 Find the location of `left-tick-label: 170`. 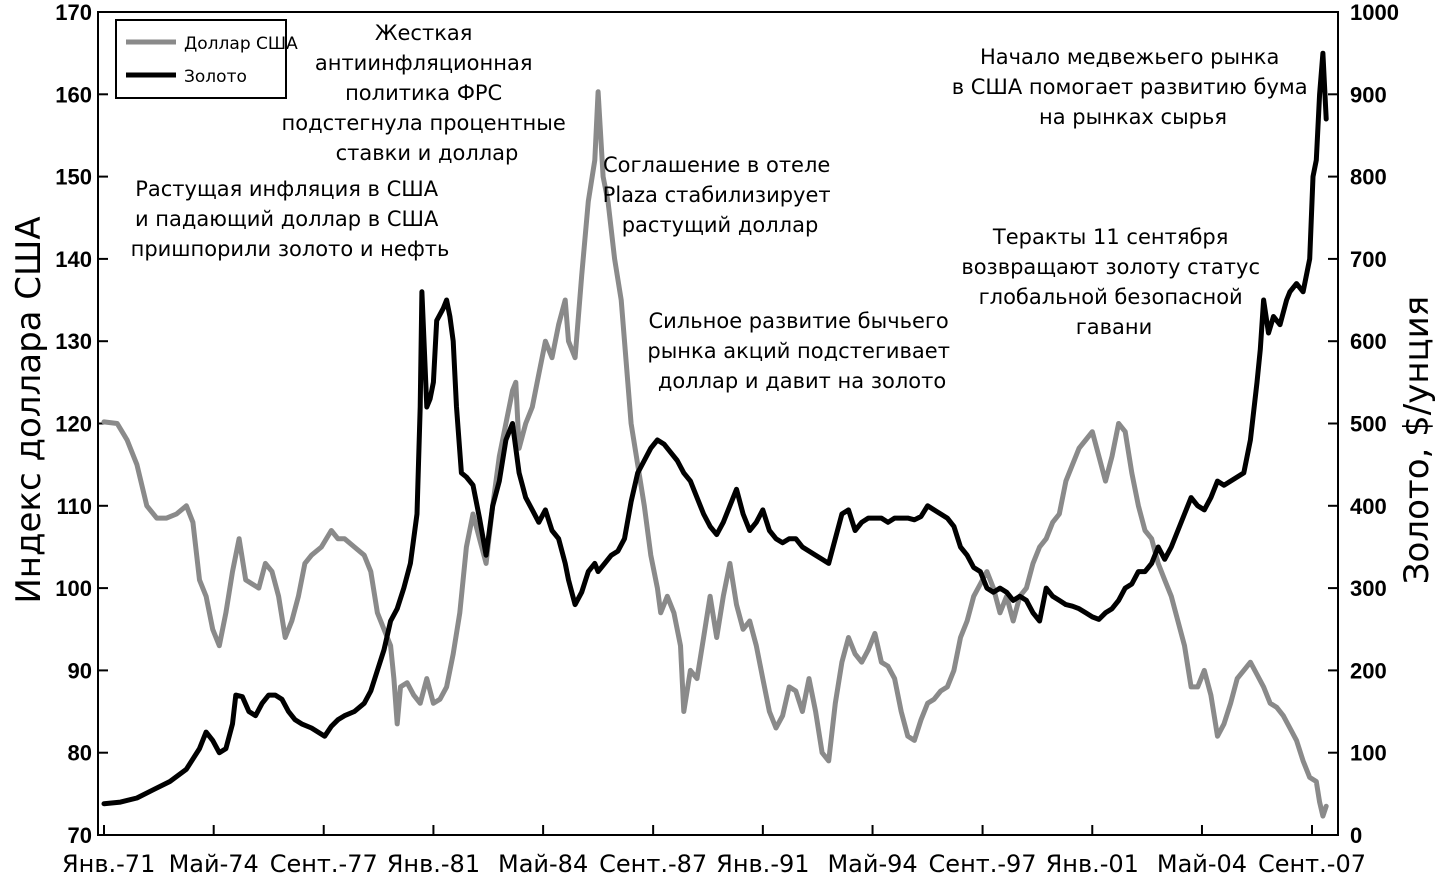

left-tick-label: 170 is located at coordinates (73, 12).